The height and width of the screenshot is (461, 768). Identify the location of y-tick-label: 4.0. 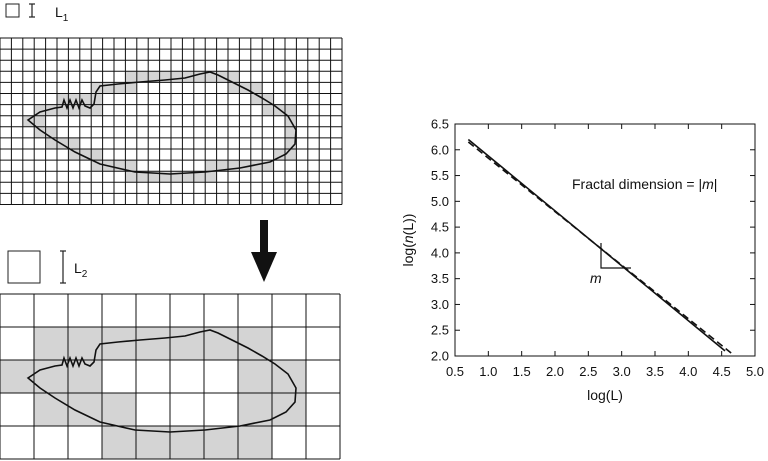
(440, 252).